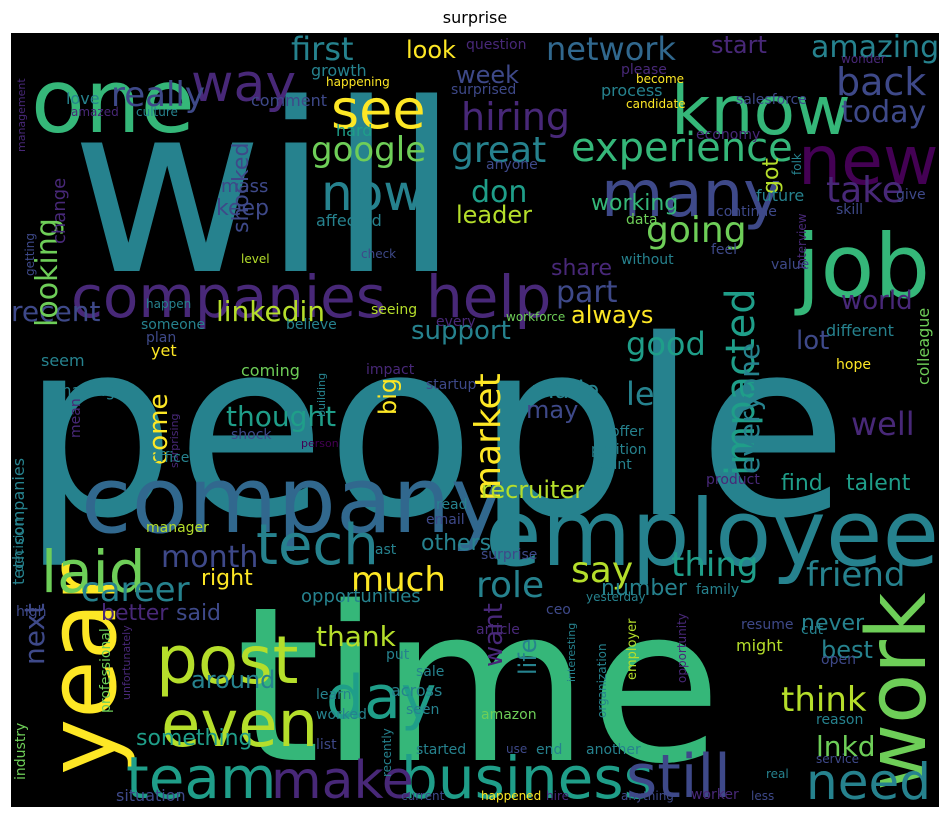 This screenshot has width=950, height=817. What do you see at coordinates (558, 610) in the screenshot?
I see `word-ceo: ceo` at bounding box center [558, 610].